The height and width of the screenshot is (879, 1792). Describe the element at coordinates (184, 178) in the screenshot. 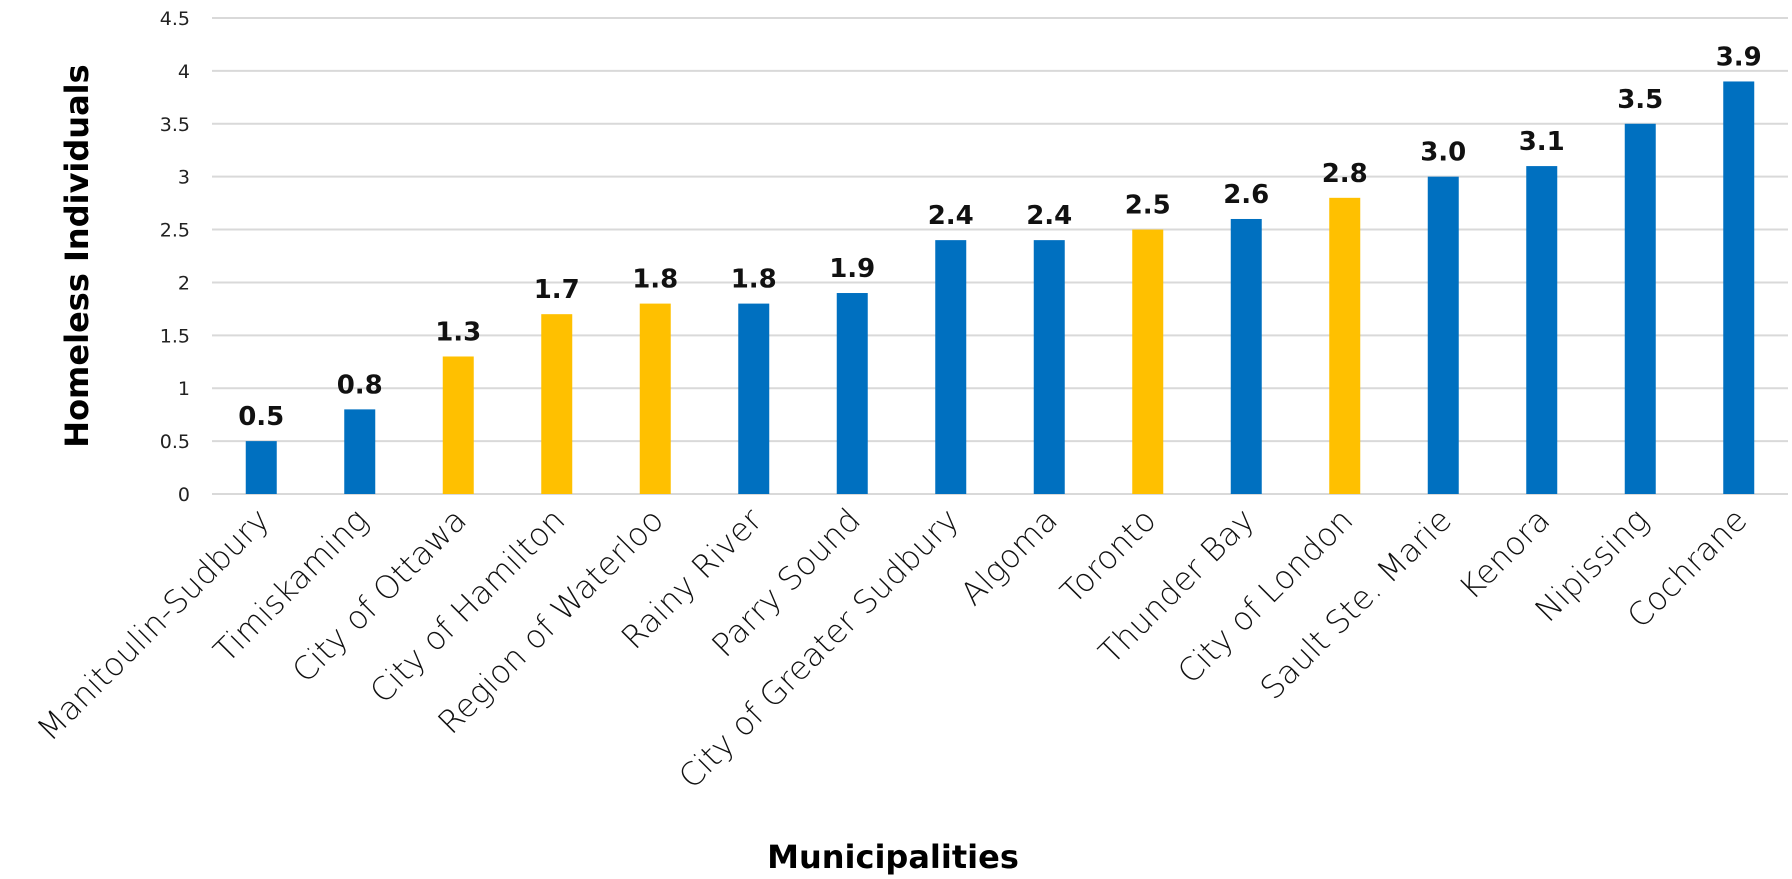

I see `y-tick-label: 3` at that location.